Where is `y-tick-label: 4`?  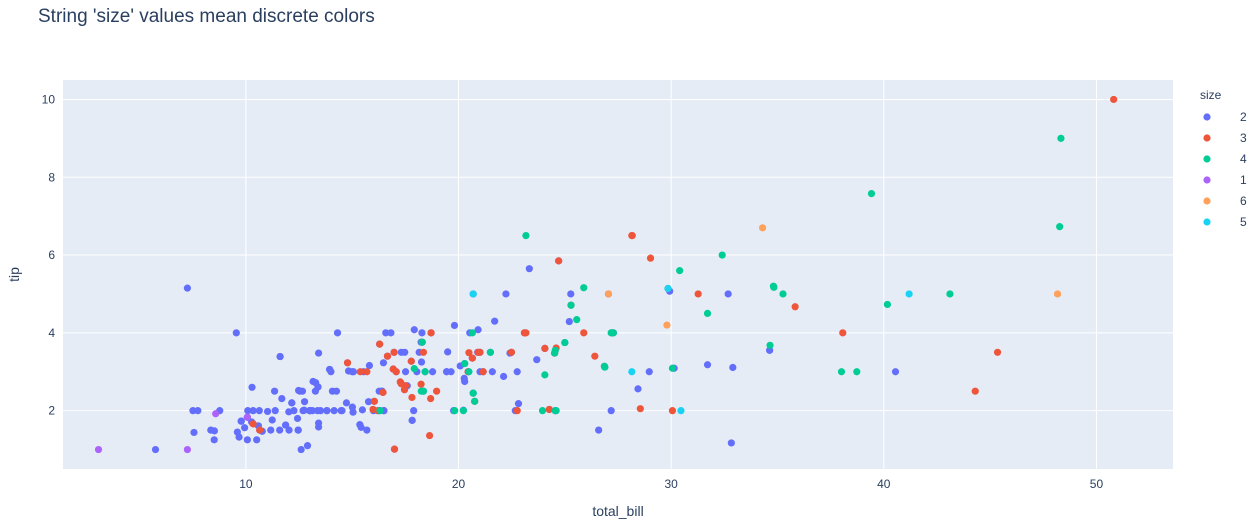
y-tick-label: 4 is located at coordinates (51, 333).